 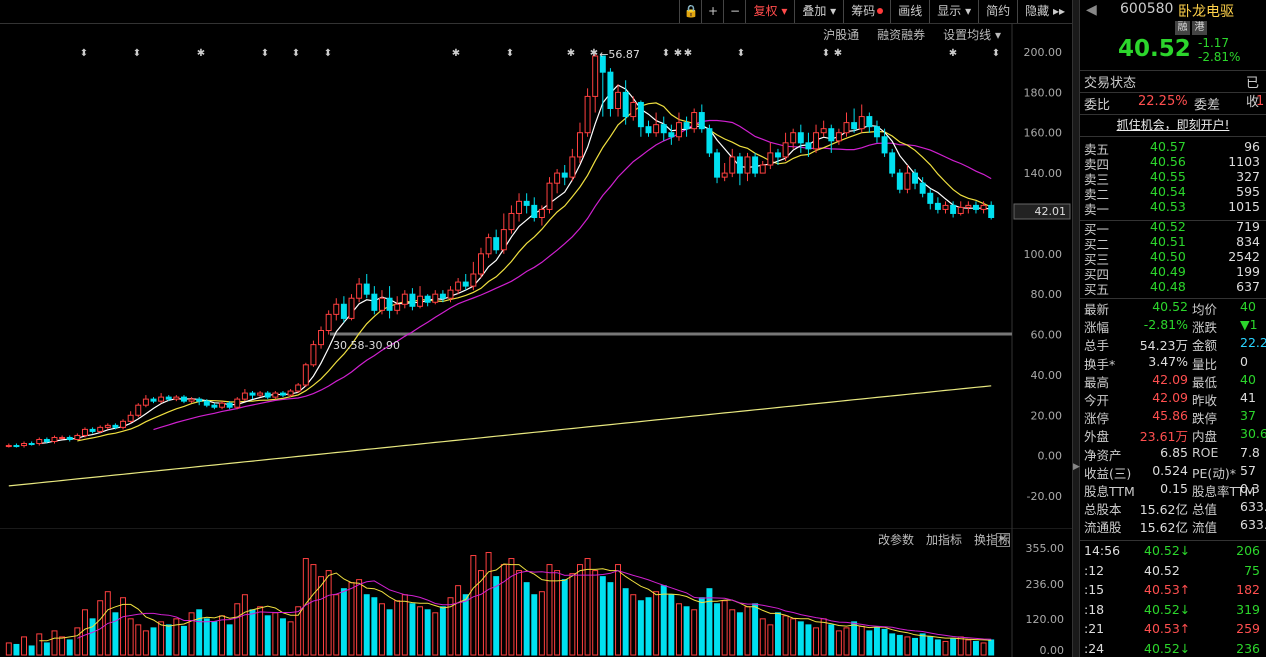 What do you see at coordinates (895, 540) in the screenshot?
I see `edit-params-button: 改参数` at bounding box center [895, 540].